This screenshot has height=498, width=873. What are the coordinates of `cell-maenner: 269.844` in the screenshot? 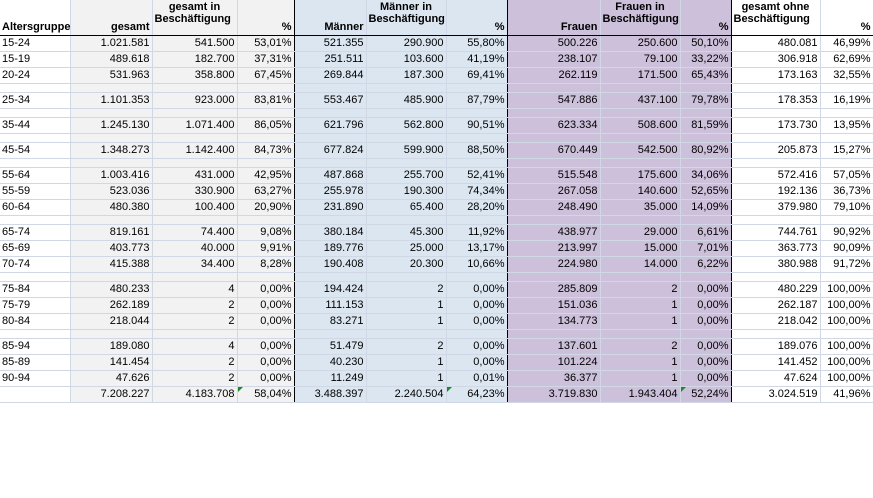 It's located at (330, 75).